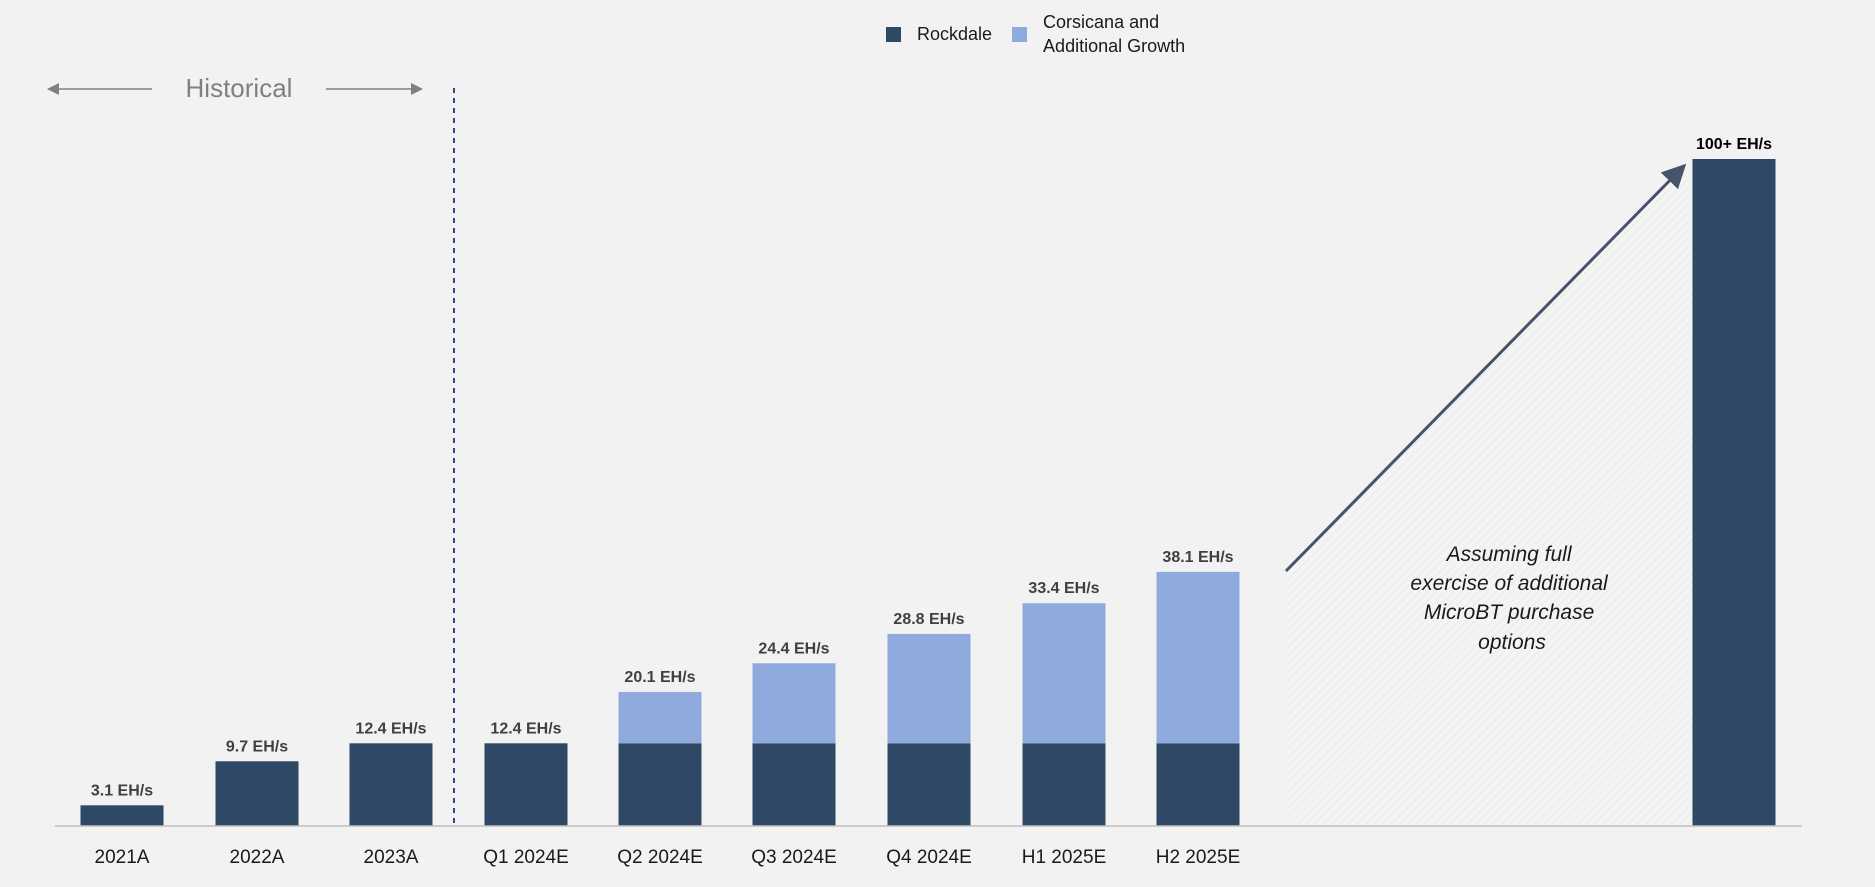 Image resolution: width=1875 pixels, height=887 pixels. I want to click on x-tick-label-2022a: 2022A, so click(257, 857).